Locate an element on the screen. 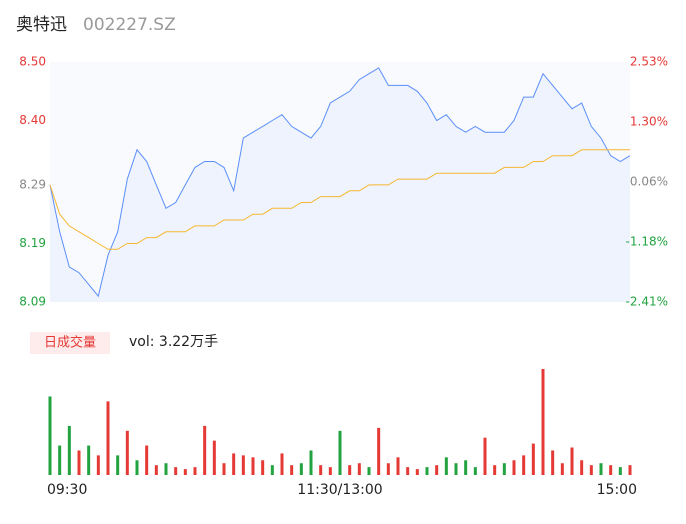 The width and height of the screenshot is (686, 524). x-tick-label: 15:00 is located at coordinates (617, 490).